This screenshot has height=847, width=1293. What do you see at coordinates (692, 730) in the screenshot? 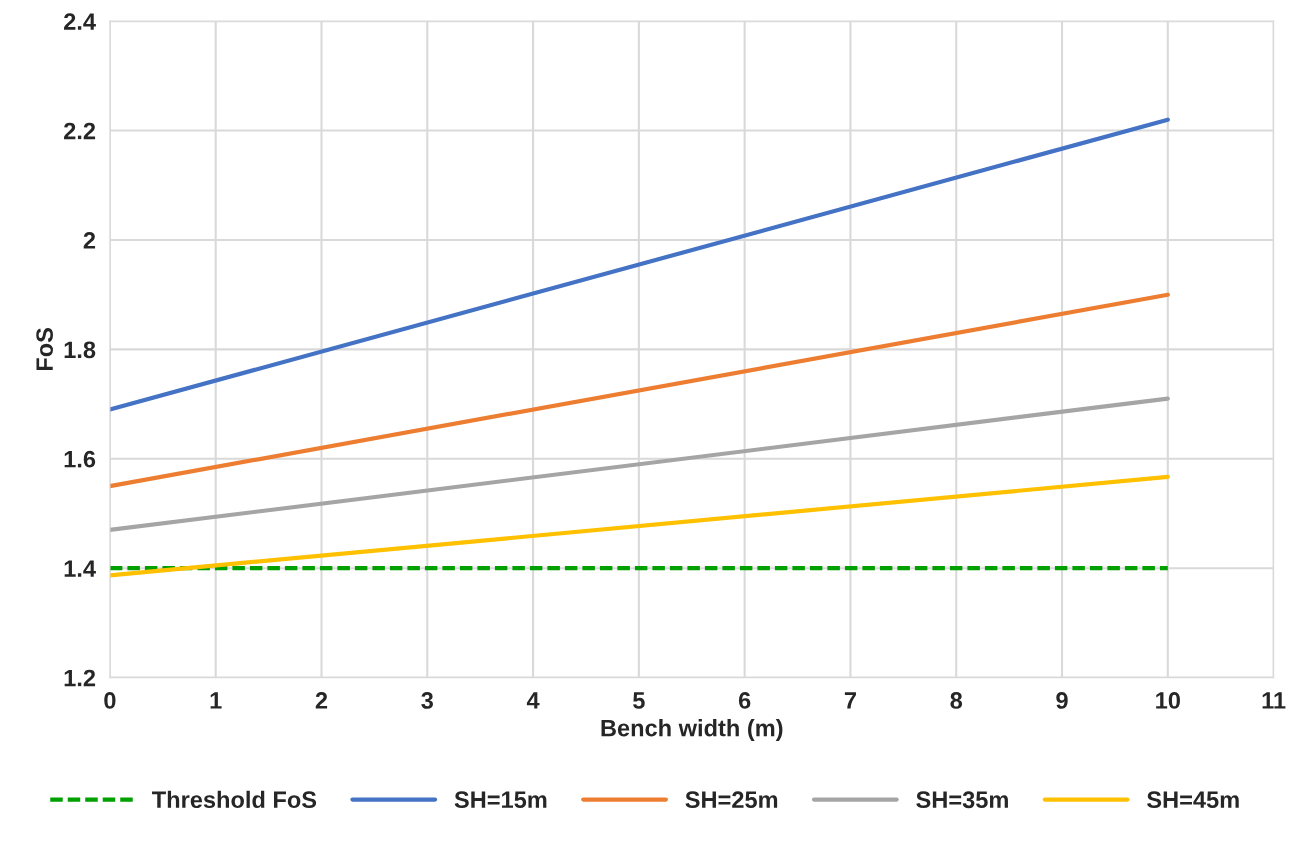
I see `x-axis-title: Bench width (m)` at bounding box center [692, 730].